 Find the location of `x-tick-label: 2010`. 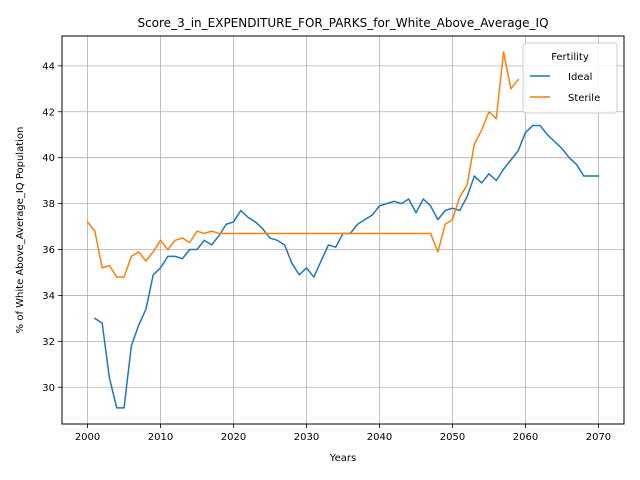

x-tick-label: 2010 is located at coordinates (160, 437).